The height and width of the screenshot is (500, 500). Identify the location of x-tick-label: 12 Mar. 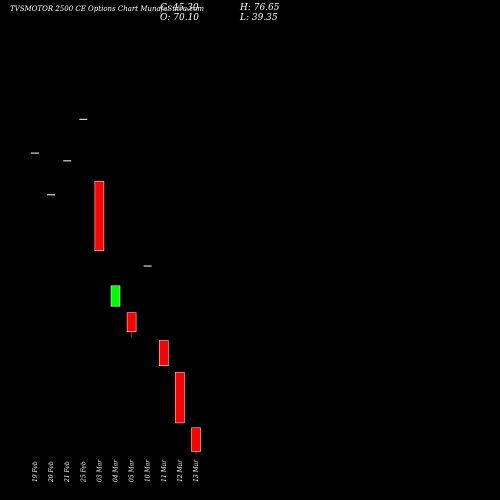
(180, 470).